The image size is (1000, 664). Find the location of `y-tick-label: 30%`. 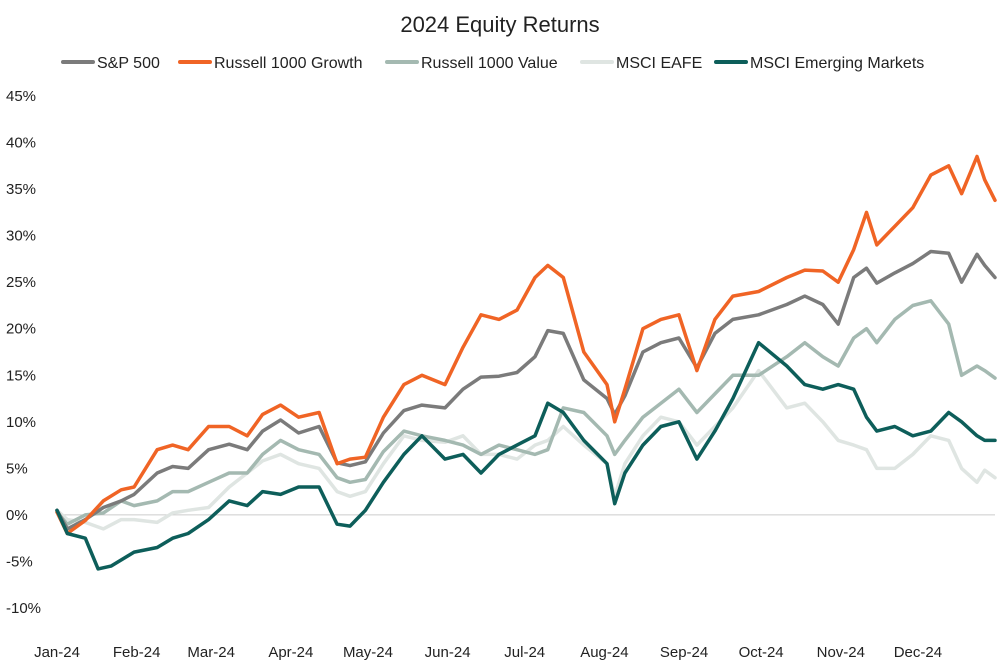

y-tick-label: 30% is located at coordinates (21, 236).